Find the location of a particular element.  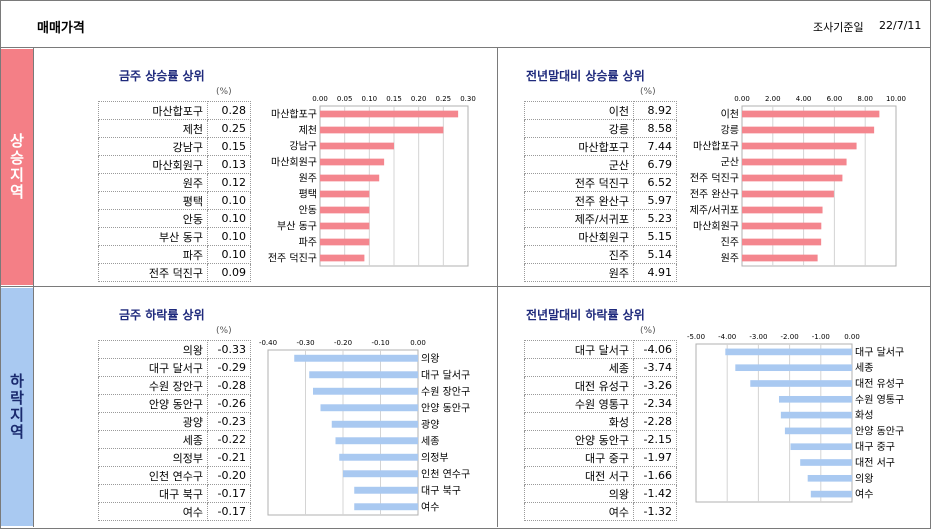

tick-label: -5.00 is located at coordinates (696, 337).